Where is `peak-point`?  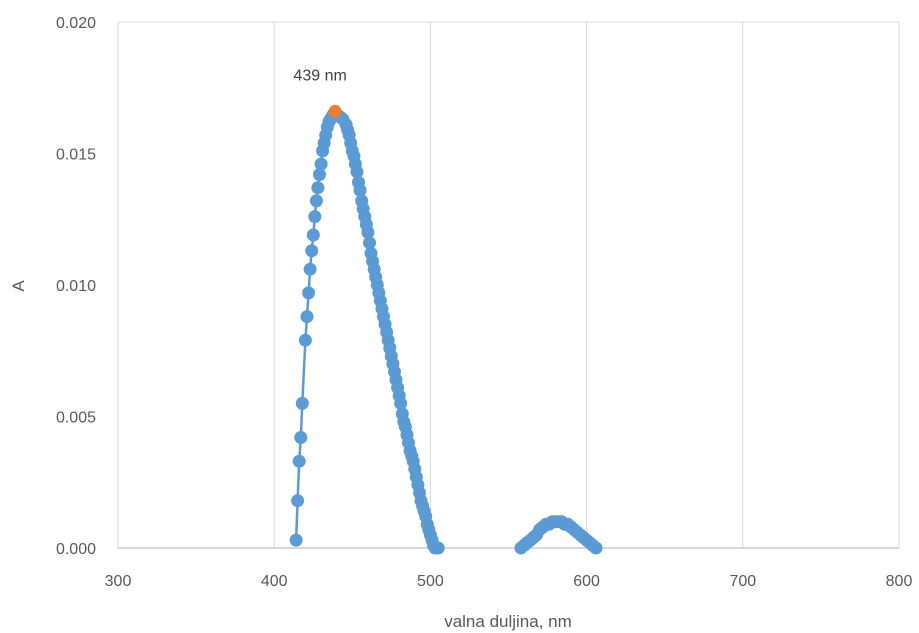
peak-point is located at coordinates (335, 111).